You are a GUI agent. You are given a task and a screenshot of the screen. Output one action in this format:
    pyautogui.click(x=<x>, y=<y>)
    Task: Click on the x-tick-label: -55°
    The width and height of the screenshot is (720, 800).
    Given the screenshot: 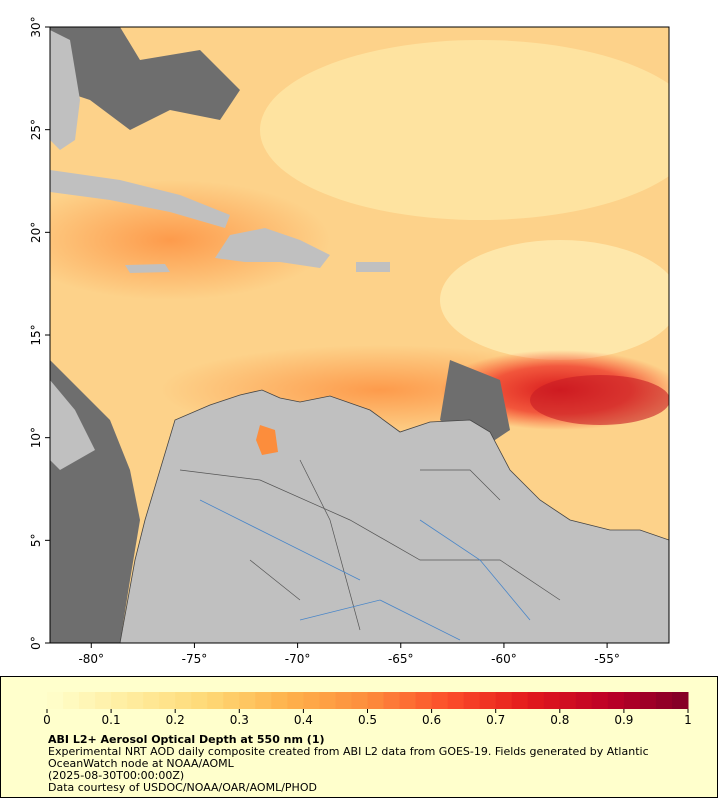 What is the action you would take?
    pyautogui.click(x=607, y=659)
    